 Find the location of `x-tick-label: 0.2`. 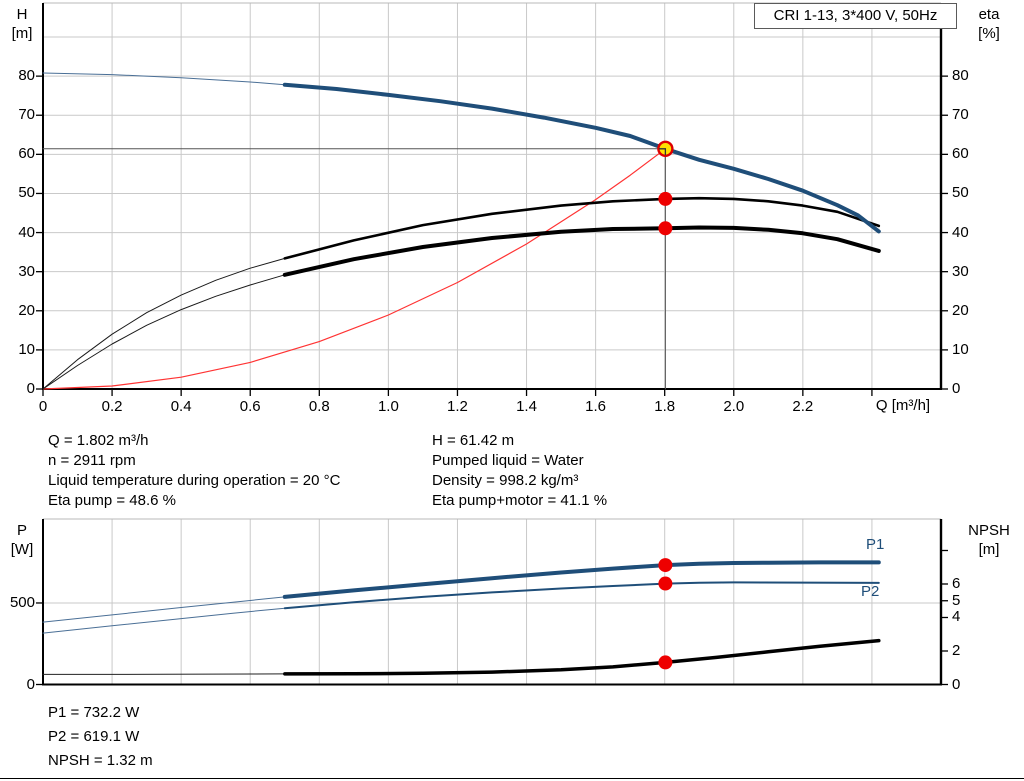

x-tick-label: 0.2 is located at coordinates (112, 406).